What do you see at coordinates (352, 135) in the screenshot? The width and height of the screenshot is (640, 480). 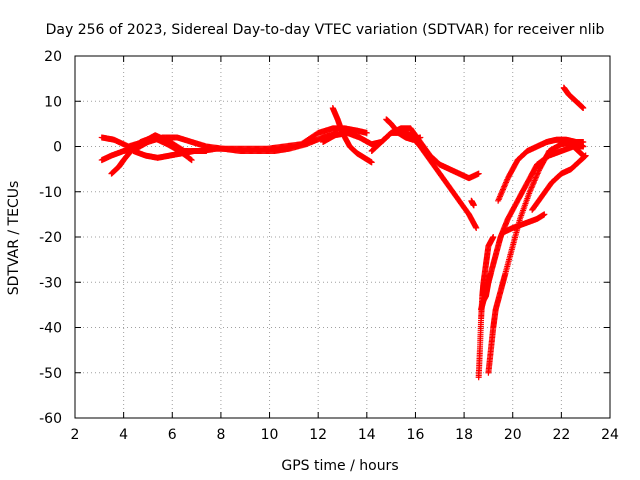 I see `series-track-e` at bounding box center [352, 135].